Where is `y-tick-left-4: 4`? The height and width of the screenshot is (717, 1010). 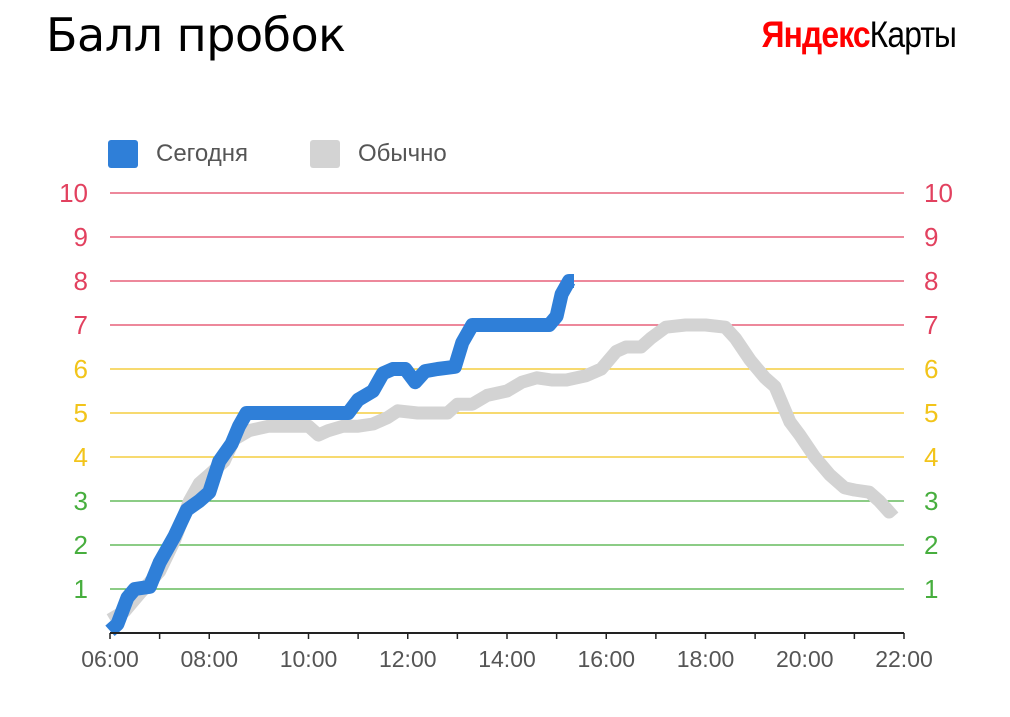
y-tick-left-4: 4 is located at coordinates (81, 457).